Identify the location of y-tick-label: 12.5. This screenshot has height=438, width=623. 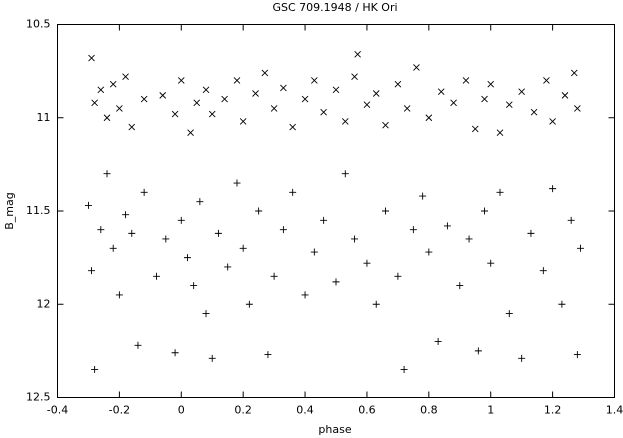
(38, 397).